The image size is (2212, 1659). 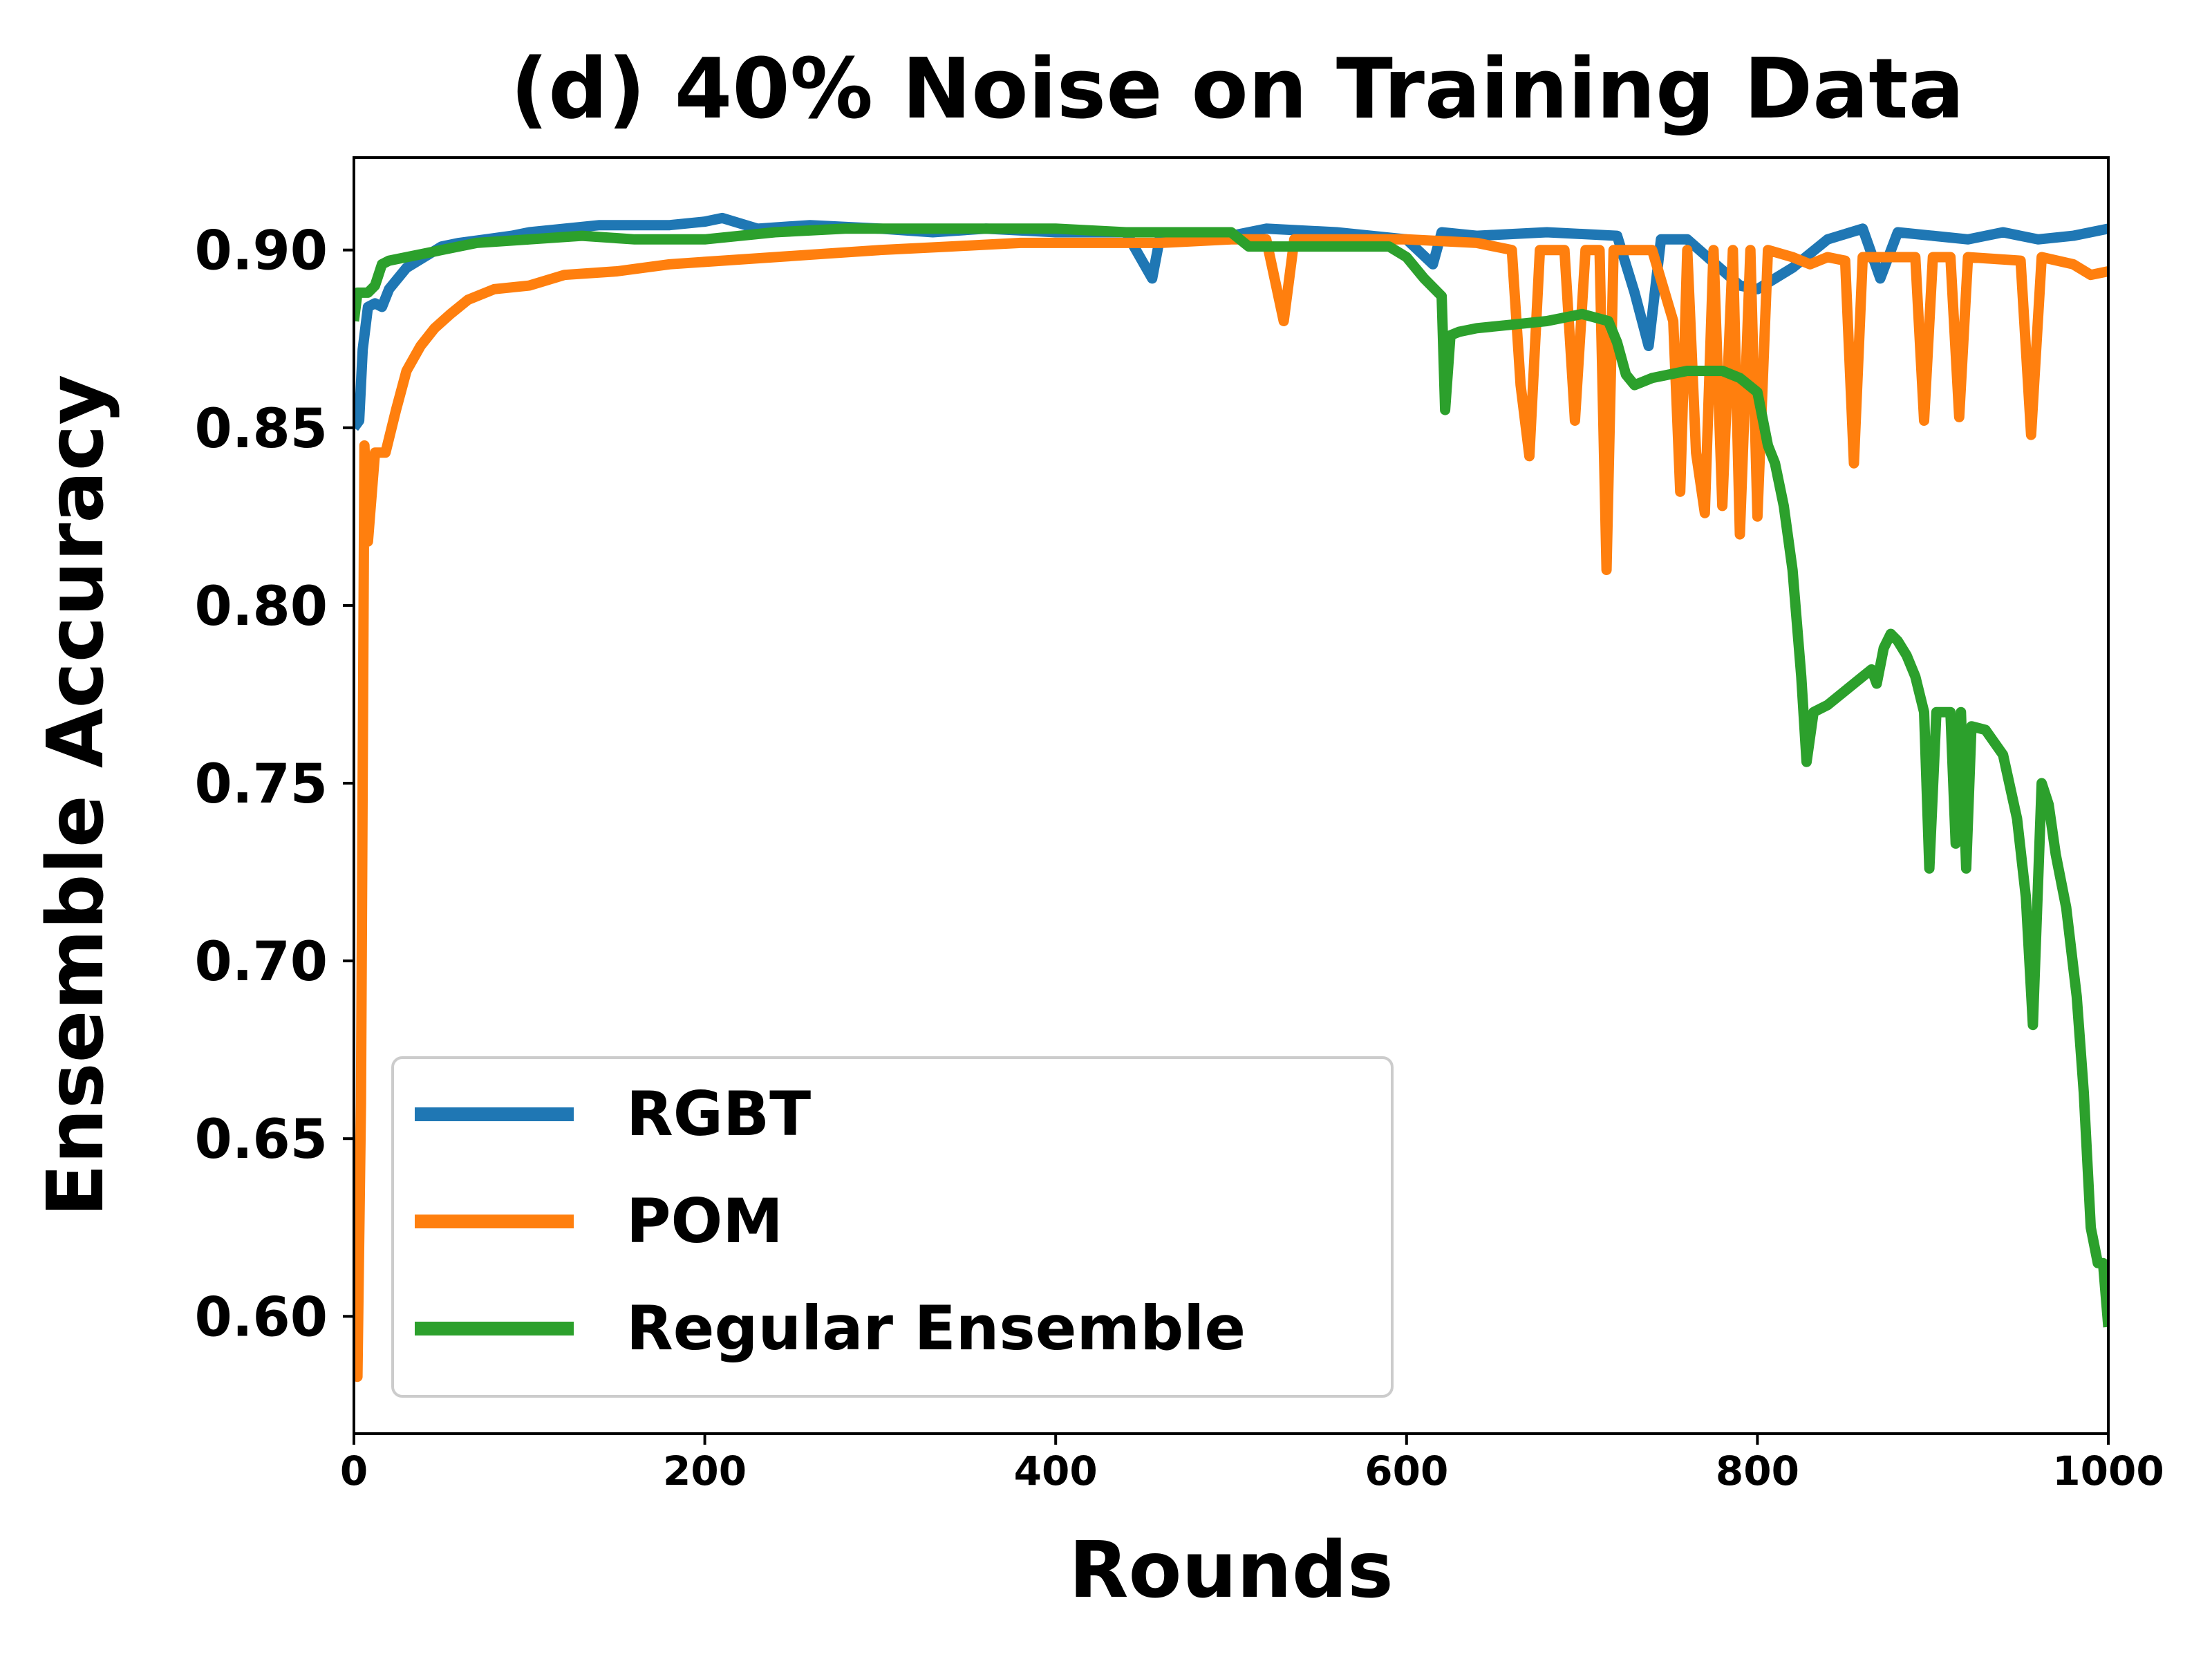 I want to click on chart-title: (d) 40% Noise on Training Data, so click(x=1237, y=89).